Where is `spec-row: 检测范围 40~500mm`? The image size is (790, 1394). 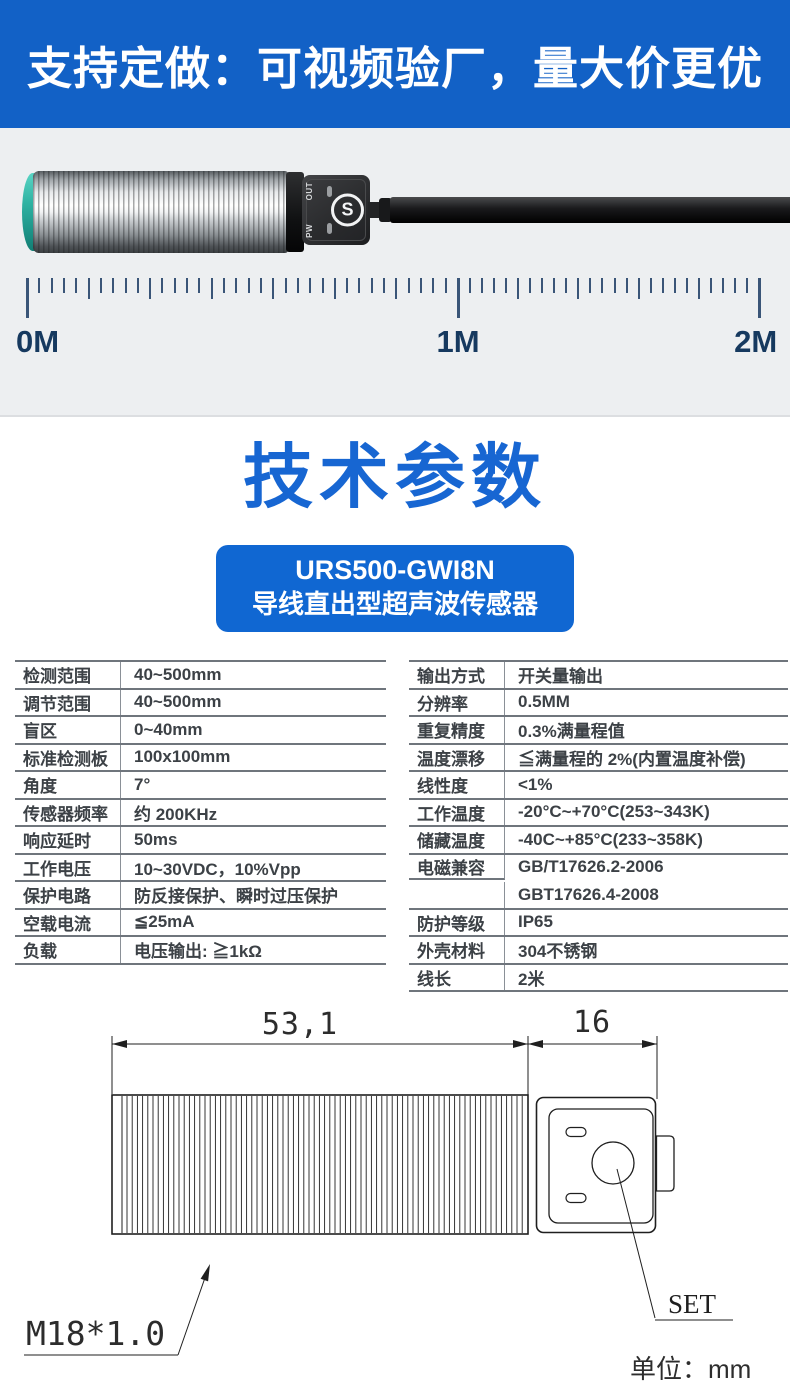
spec-row: 检测范围 40~500mm is located at coordinates (200, 676).